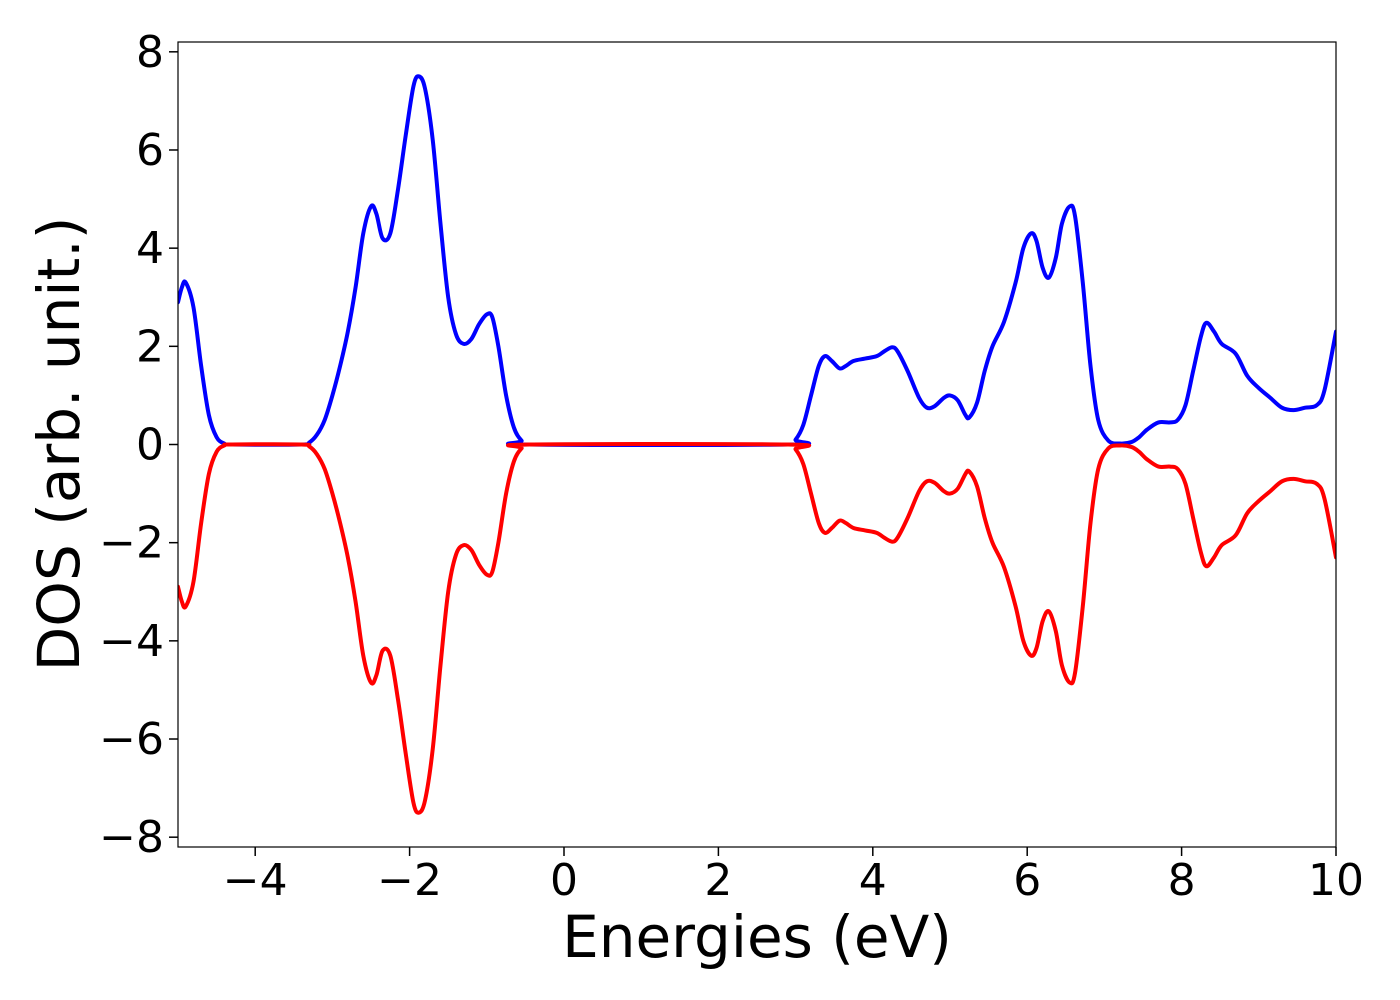 This screenshot has width=1400, height=1000. I want to click on x-tick-label: 0, so click(564, 880).